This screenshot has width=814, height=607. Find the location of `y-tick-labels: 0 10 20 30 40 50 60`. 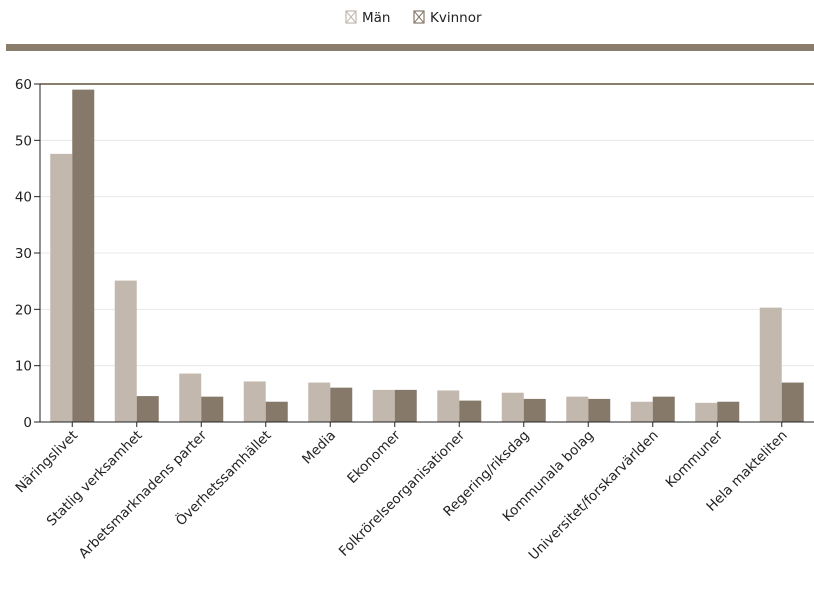

y-tick-labels: 0 10 20 30 40 50 60 is located at coordinates (23, 254).